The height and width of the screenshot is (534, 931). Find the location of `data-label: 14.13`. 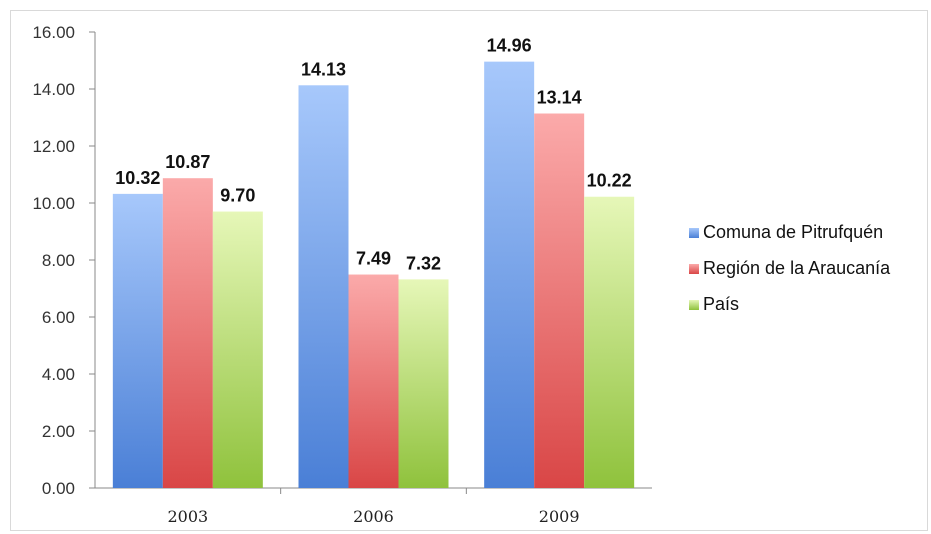

data-label: 14.13 is located at coordinates (323, 69).